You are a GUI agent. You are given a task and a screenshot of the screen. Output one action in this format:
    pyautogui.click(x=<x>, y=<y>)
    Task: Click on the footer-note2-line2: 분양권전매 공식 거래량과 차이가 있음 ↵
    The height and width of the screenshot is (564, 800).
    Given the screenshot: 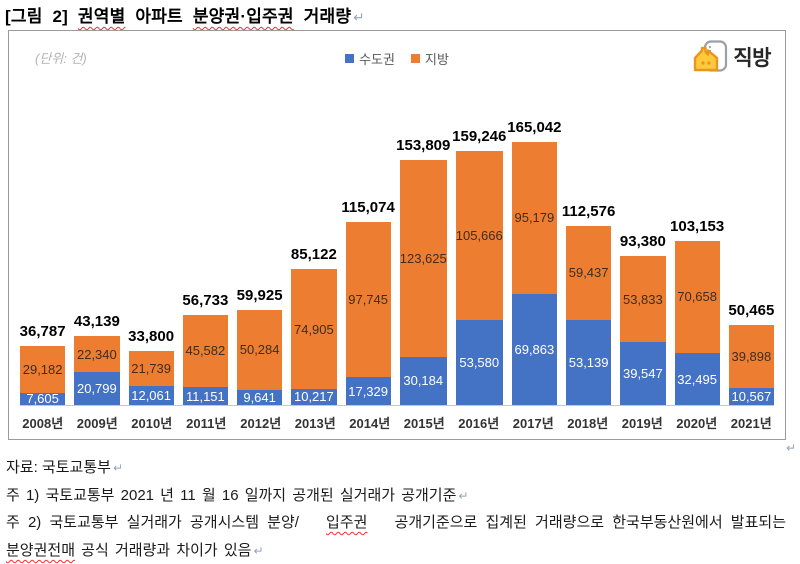 What is the action you would take?
    pyautogui.click(x=400, y=549)
    